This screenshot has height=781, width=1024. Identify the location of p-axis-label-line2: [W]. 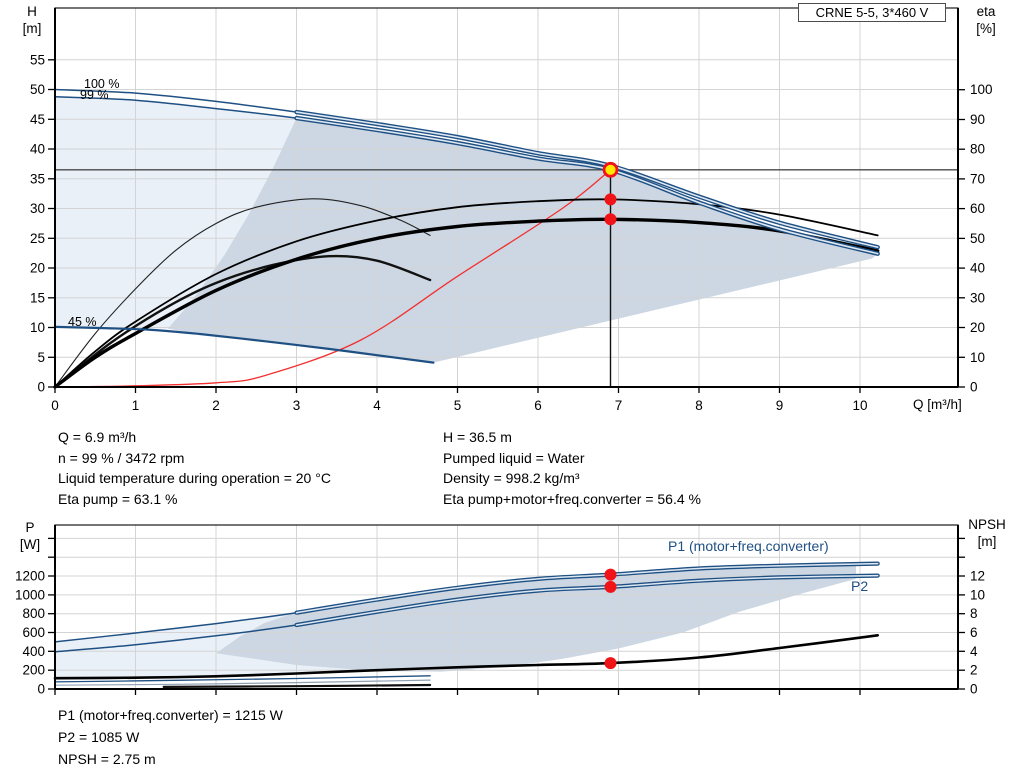
(30, 544).